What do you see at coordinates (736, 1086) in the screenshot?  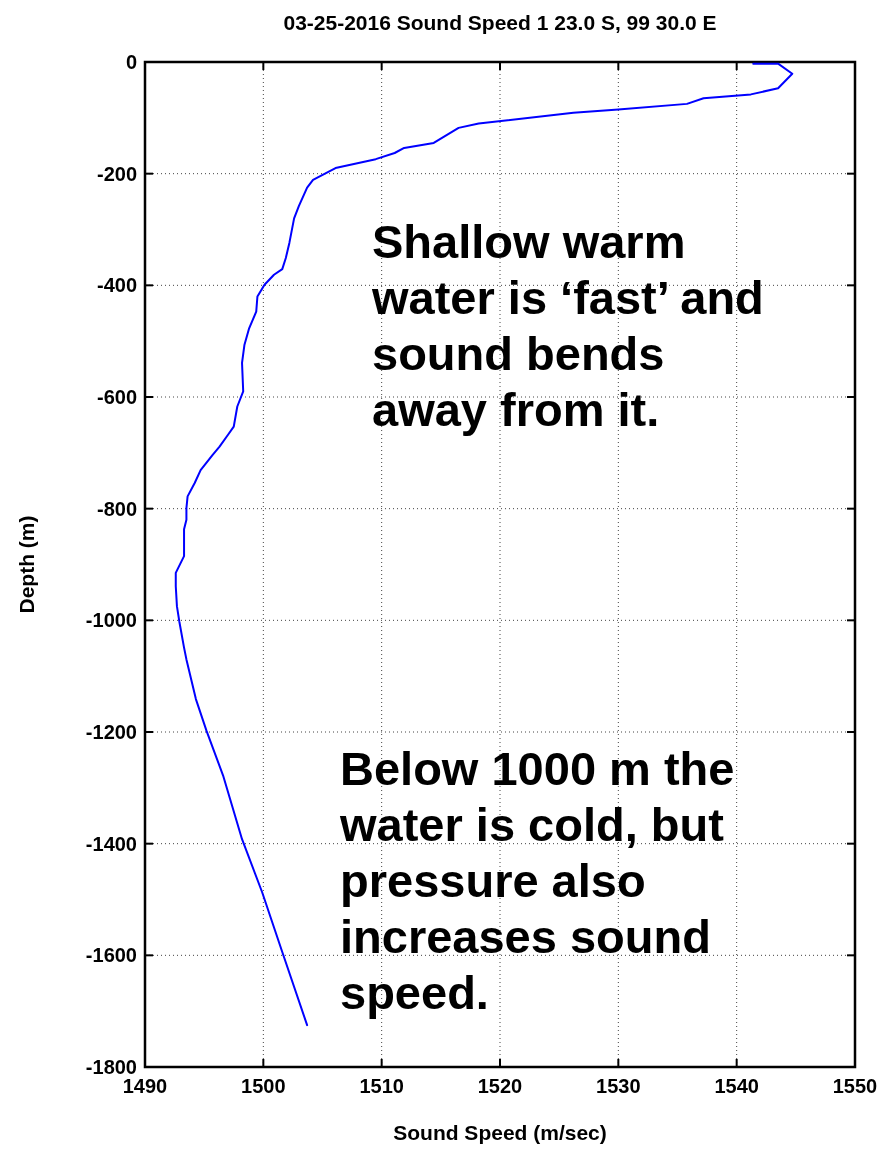 I see `x-tick-label: 1540` at bounding box center [736, 1086].